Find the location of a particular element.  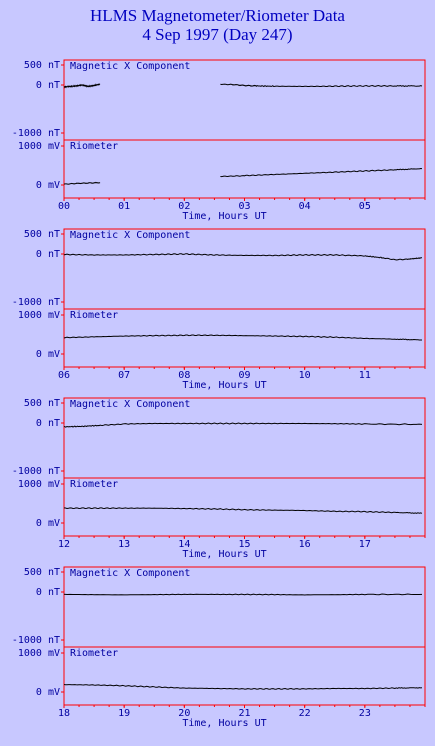

x-tick-label: 04 is located at coordinates (305, 206).